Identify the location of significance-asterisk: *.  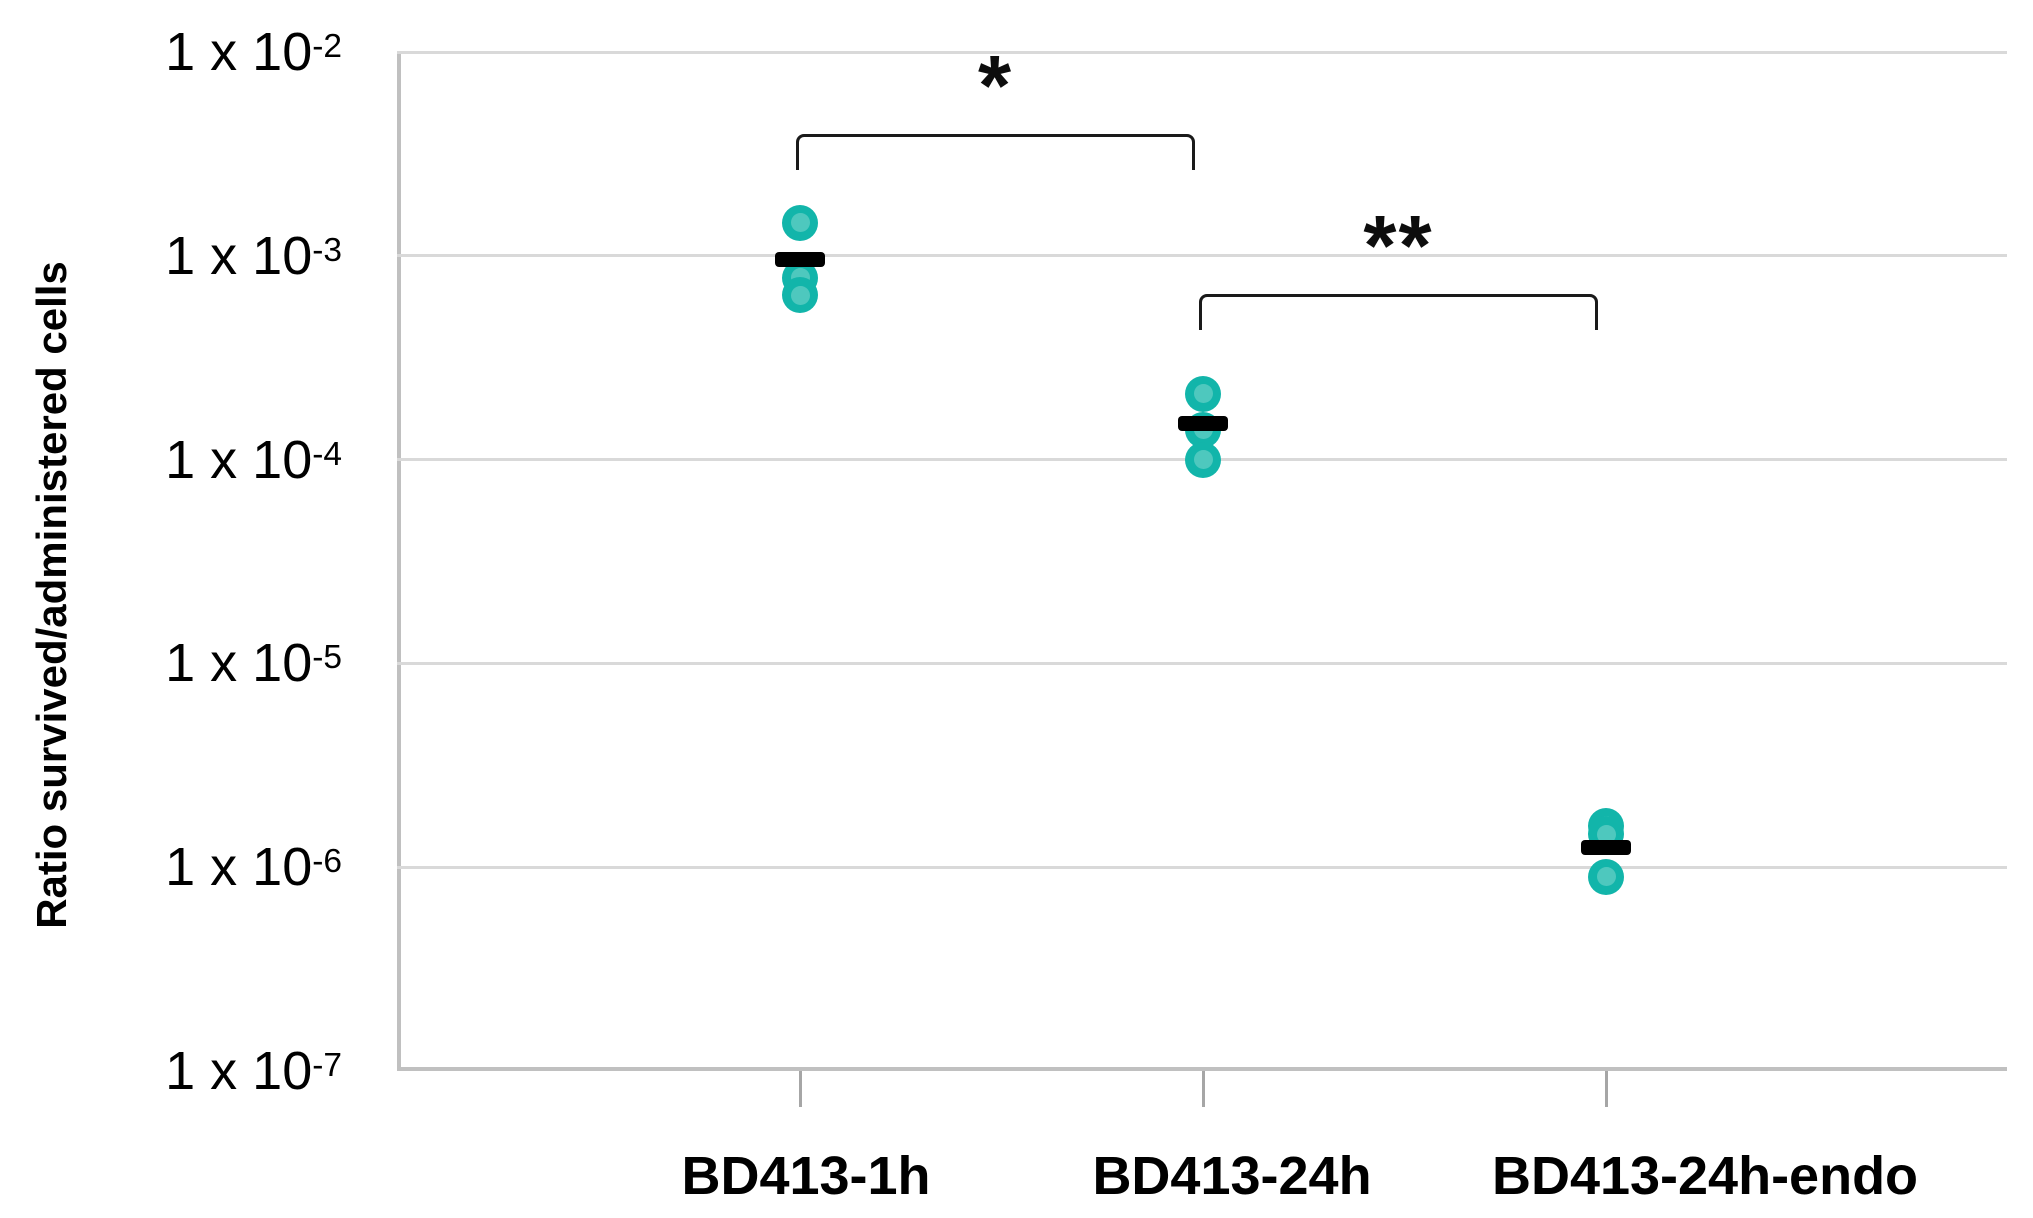
(995, 86).